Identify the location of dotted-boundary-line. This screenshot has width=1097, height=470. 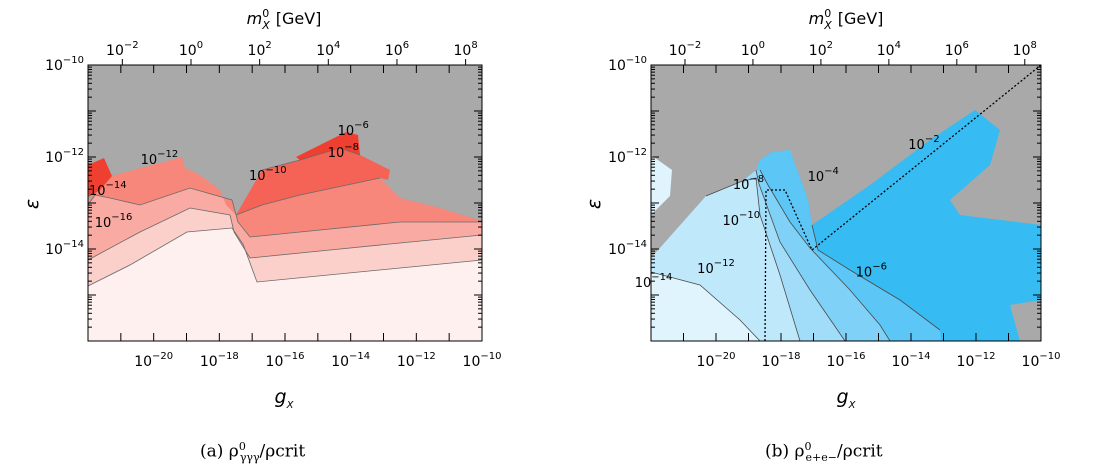
(902, 203).